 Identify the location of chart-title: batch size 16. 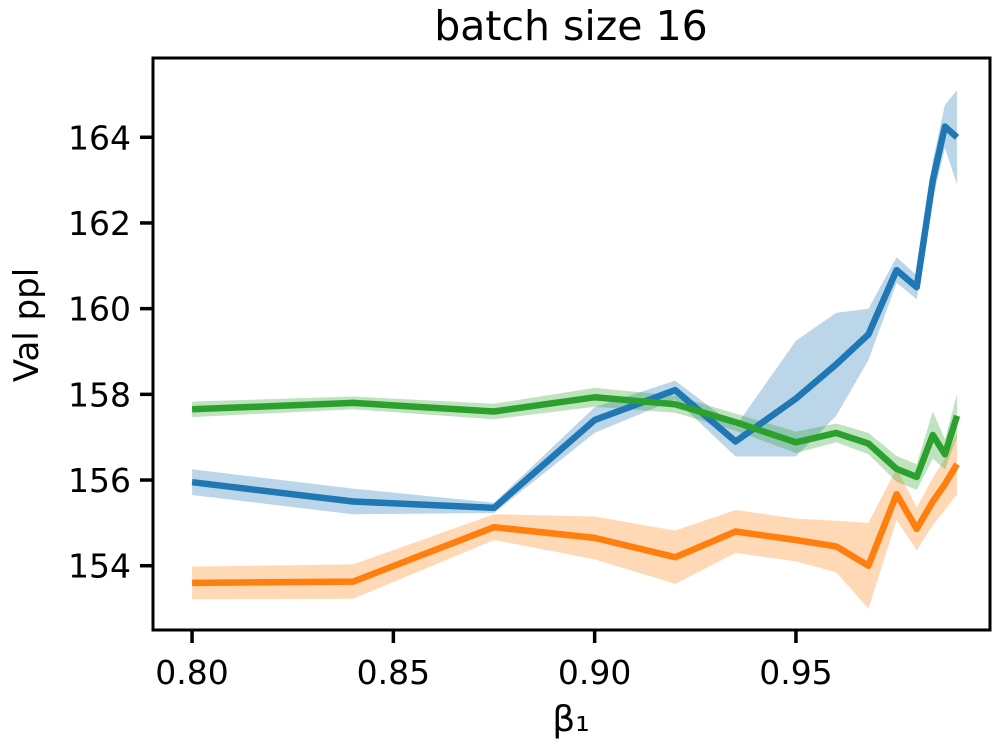
(571, 26).